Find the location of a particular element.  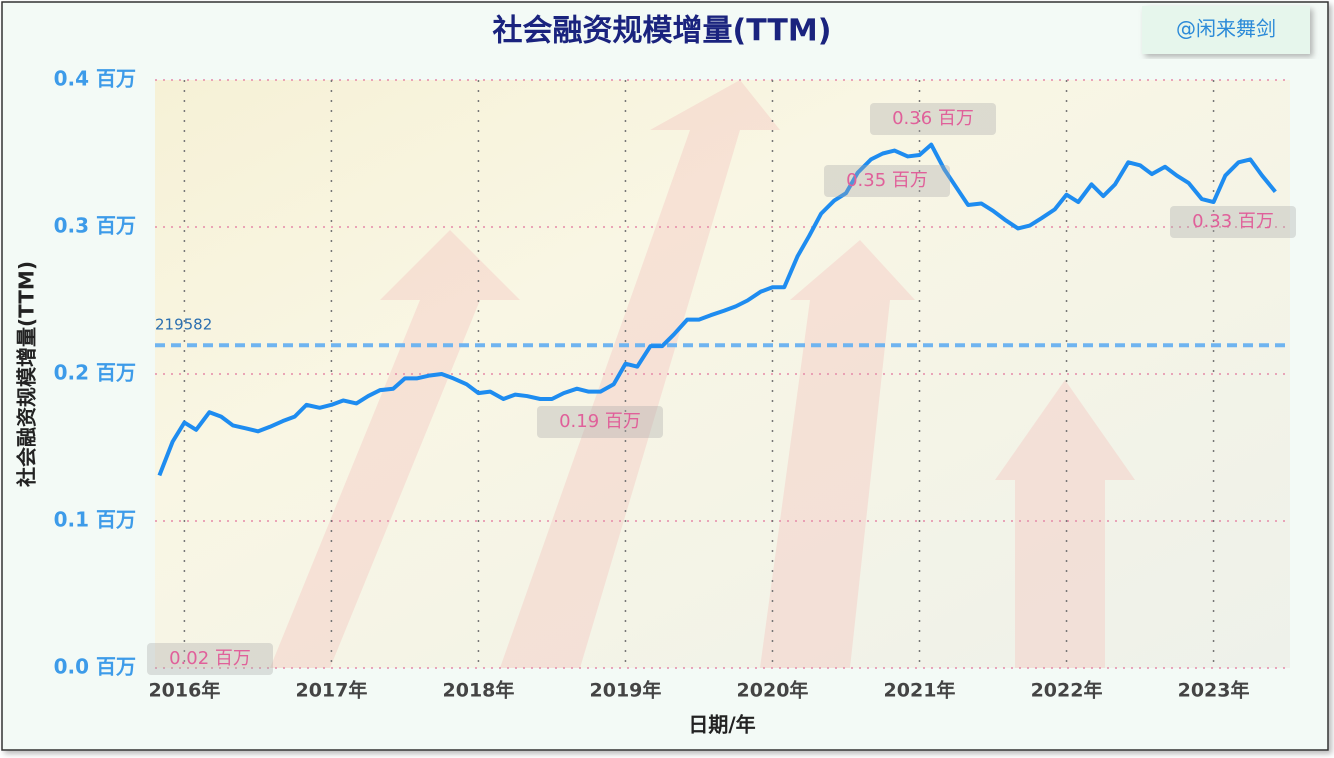

y-tick-label: 0.3 百万 is located at coordinates (95, 226).